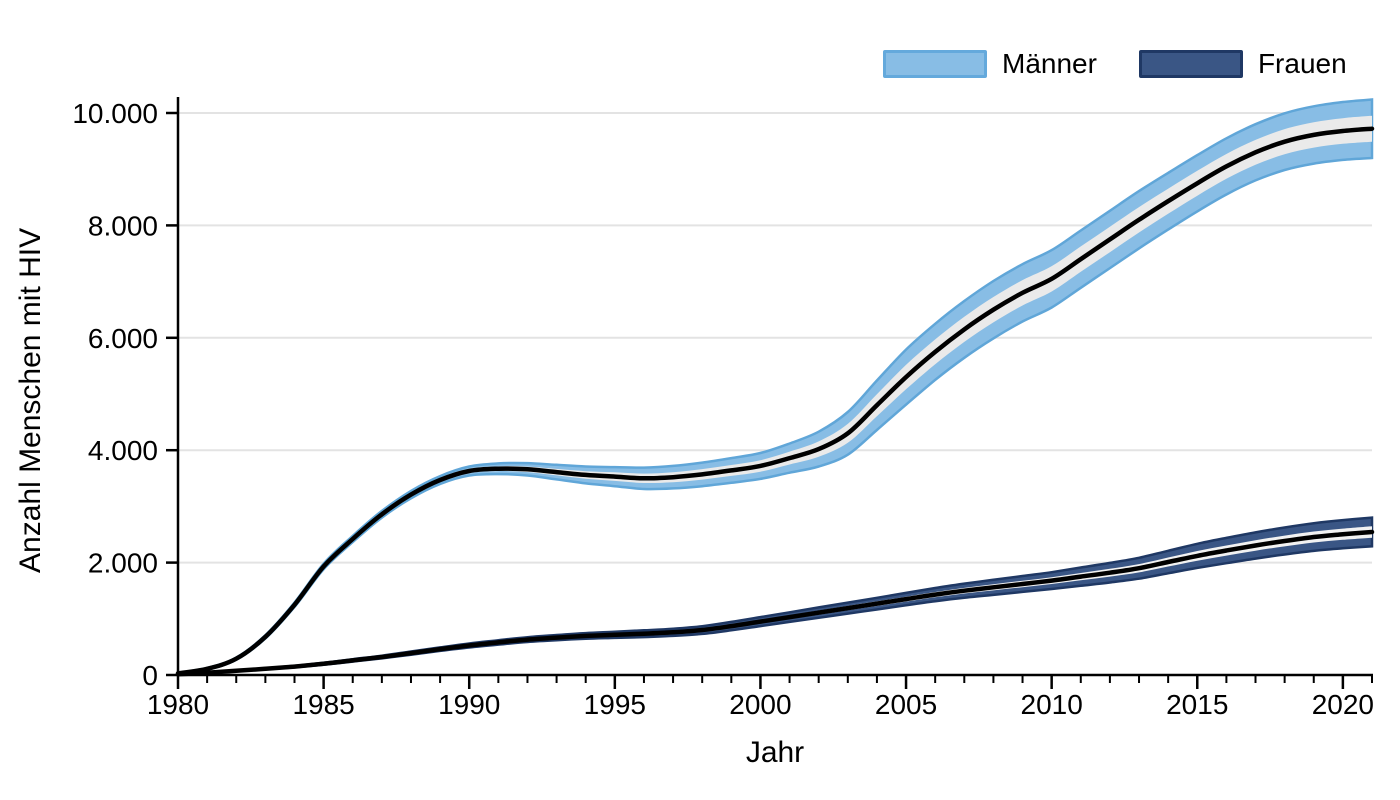  What do you see at coordinates (323, 704) in the screenshot?
I see `x-tick-label: 1985` at bounding box center [323, 704].